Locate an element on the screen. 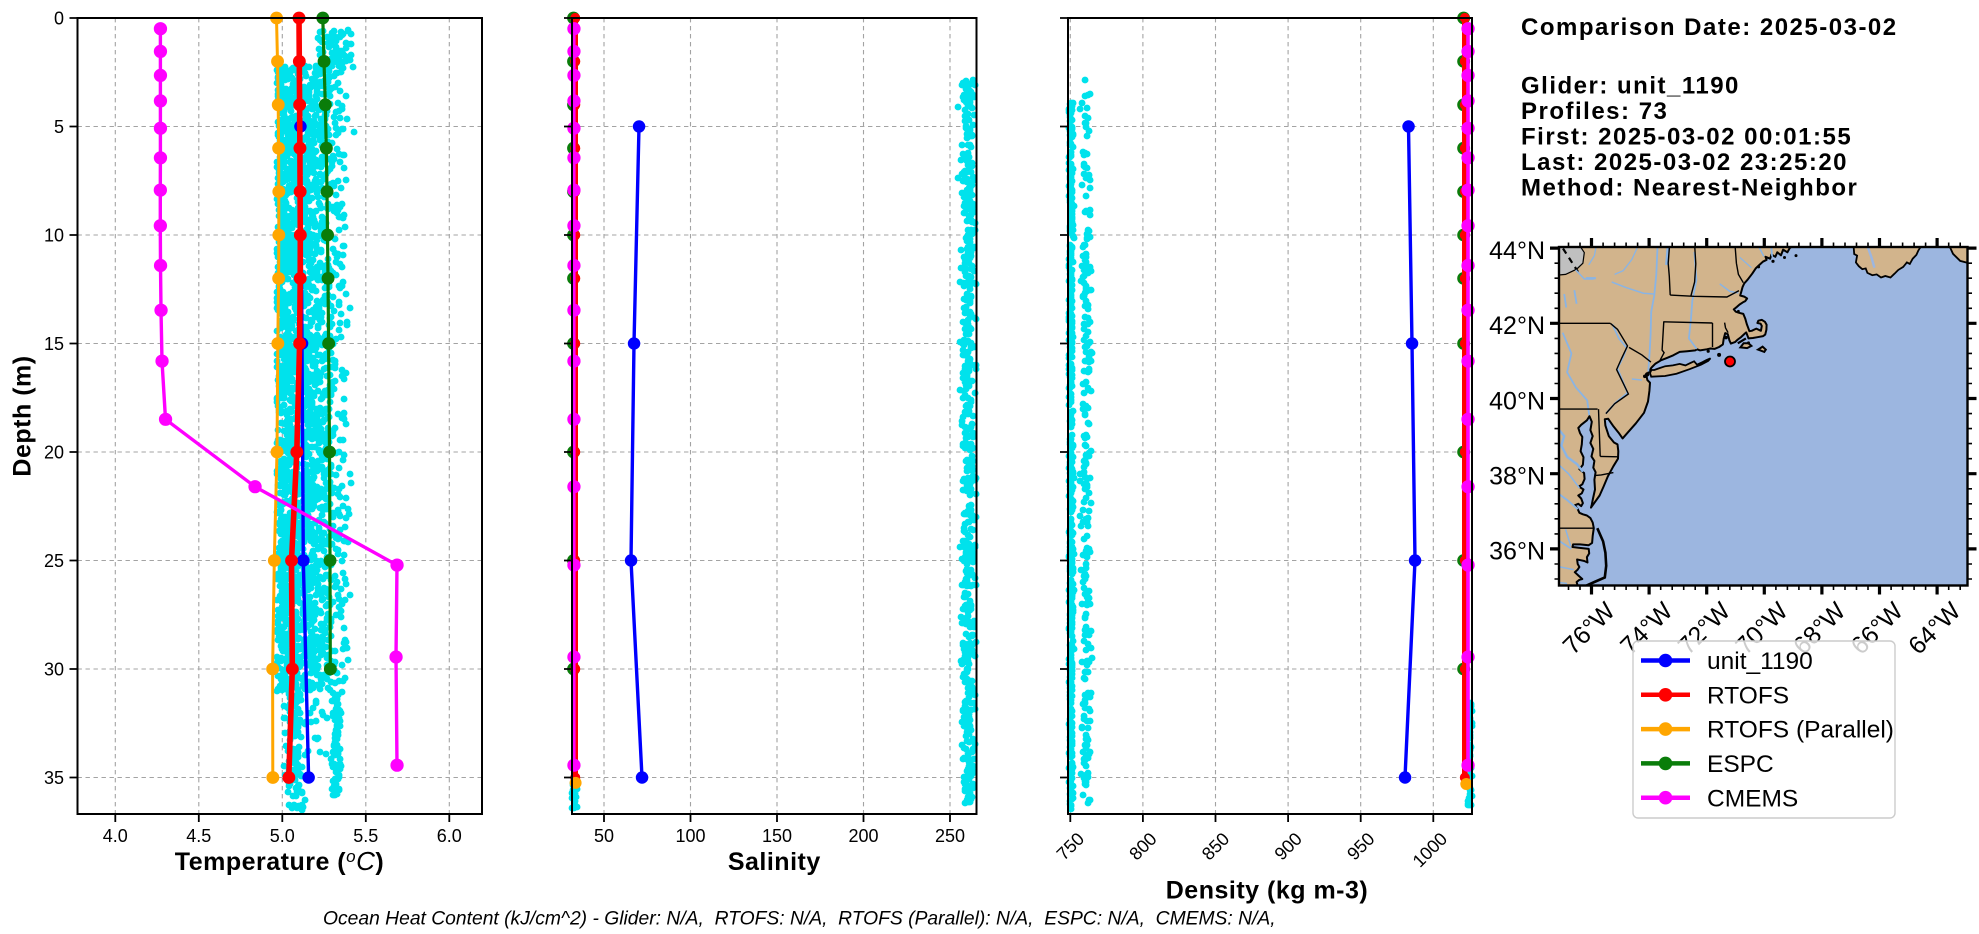 The height and width of the screenshot is (934, 1979). svg-text: 25 is located at coordinates (54, 561).